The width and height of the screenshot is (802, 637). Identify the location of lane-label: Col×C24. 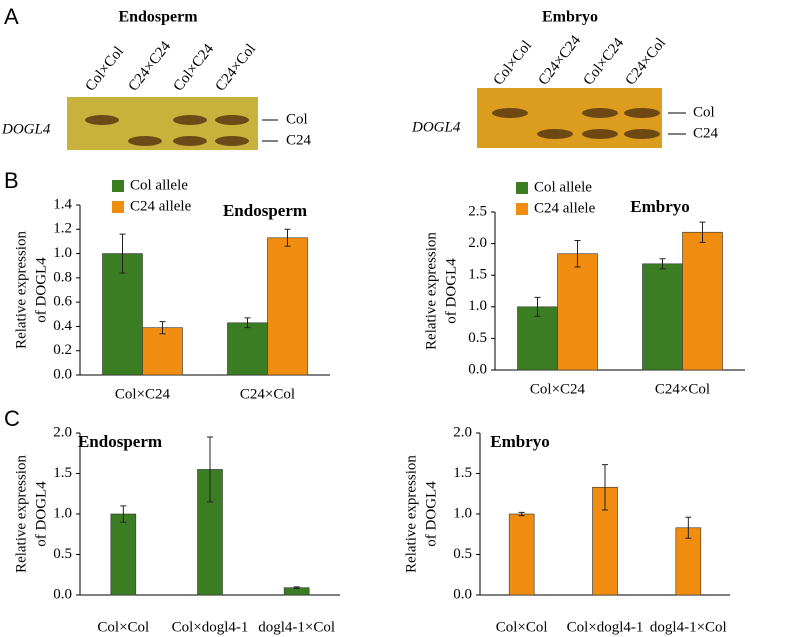
(604, 62).